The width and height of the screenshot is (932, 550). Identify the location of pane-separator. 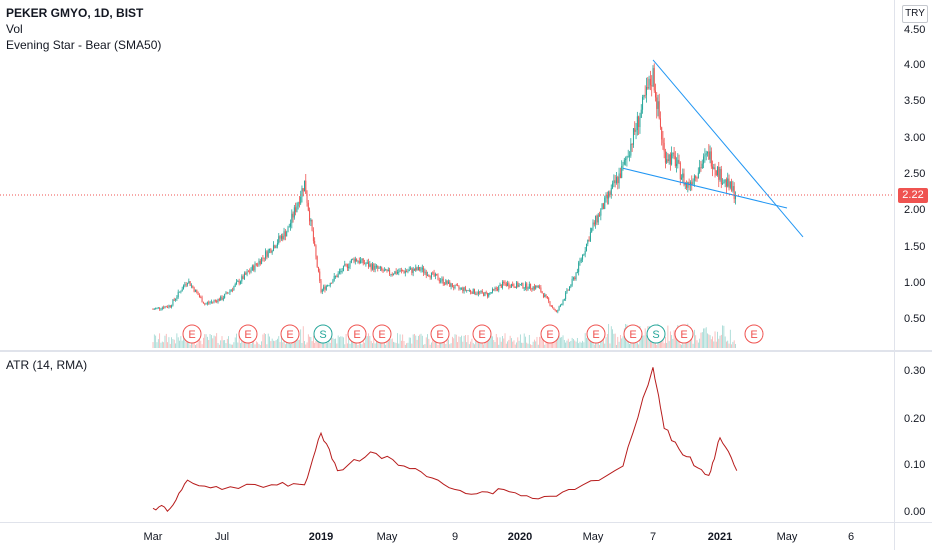
(466, 351).